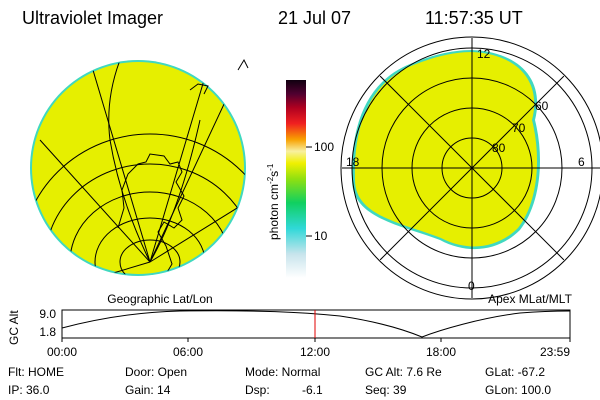  I want to click on colorbar-unit: photon cm-2s-1, so click(273, 201).